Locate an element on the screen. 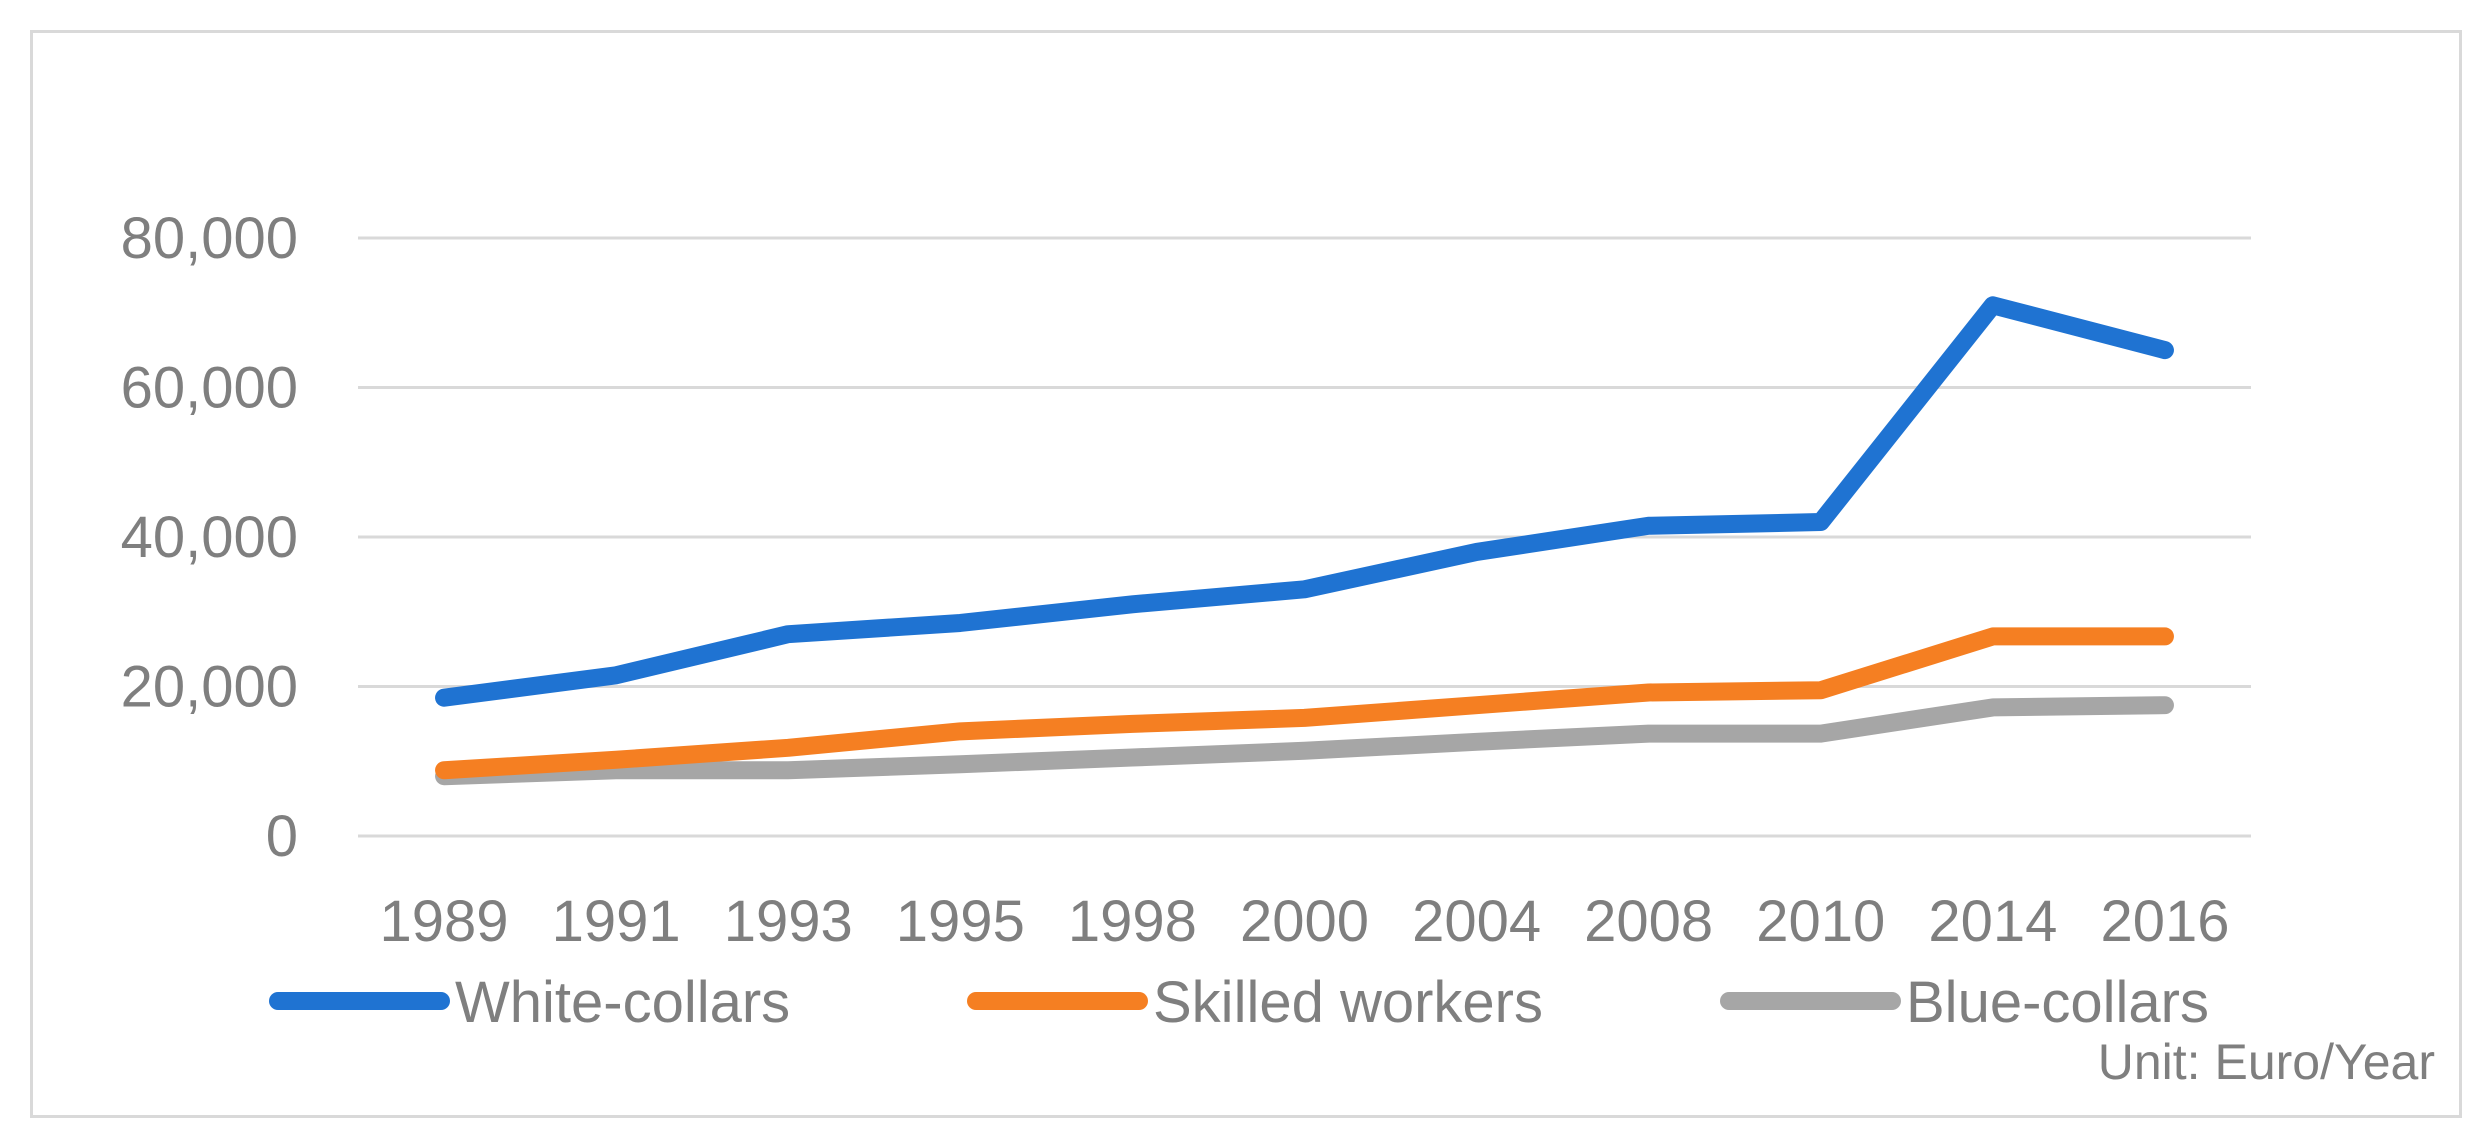 This screenshot has height=1148, width=2492. x-tick-label: 2004 is located at coordinates (1476, 921).